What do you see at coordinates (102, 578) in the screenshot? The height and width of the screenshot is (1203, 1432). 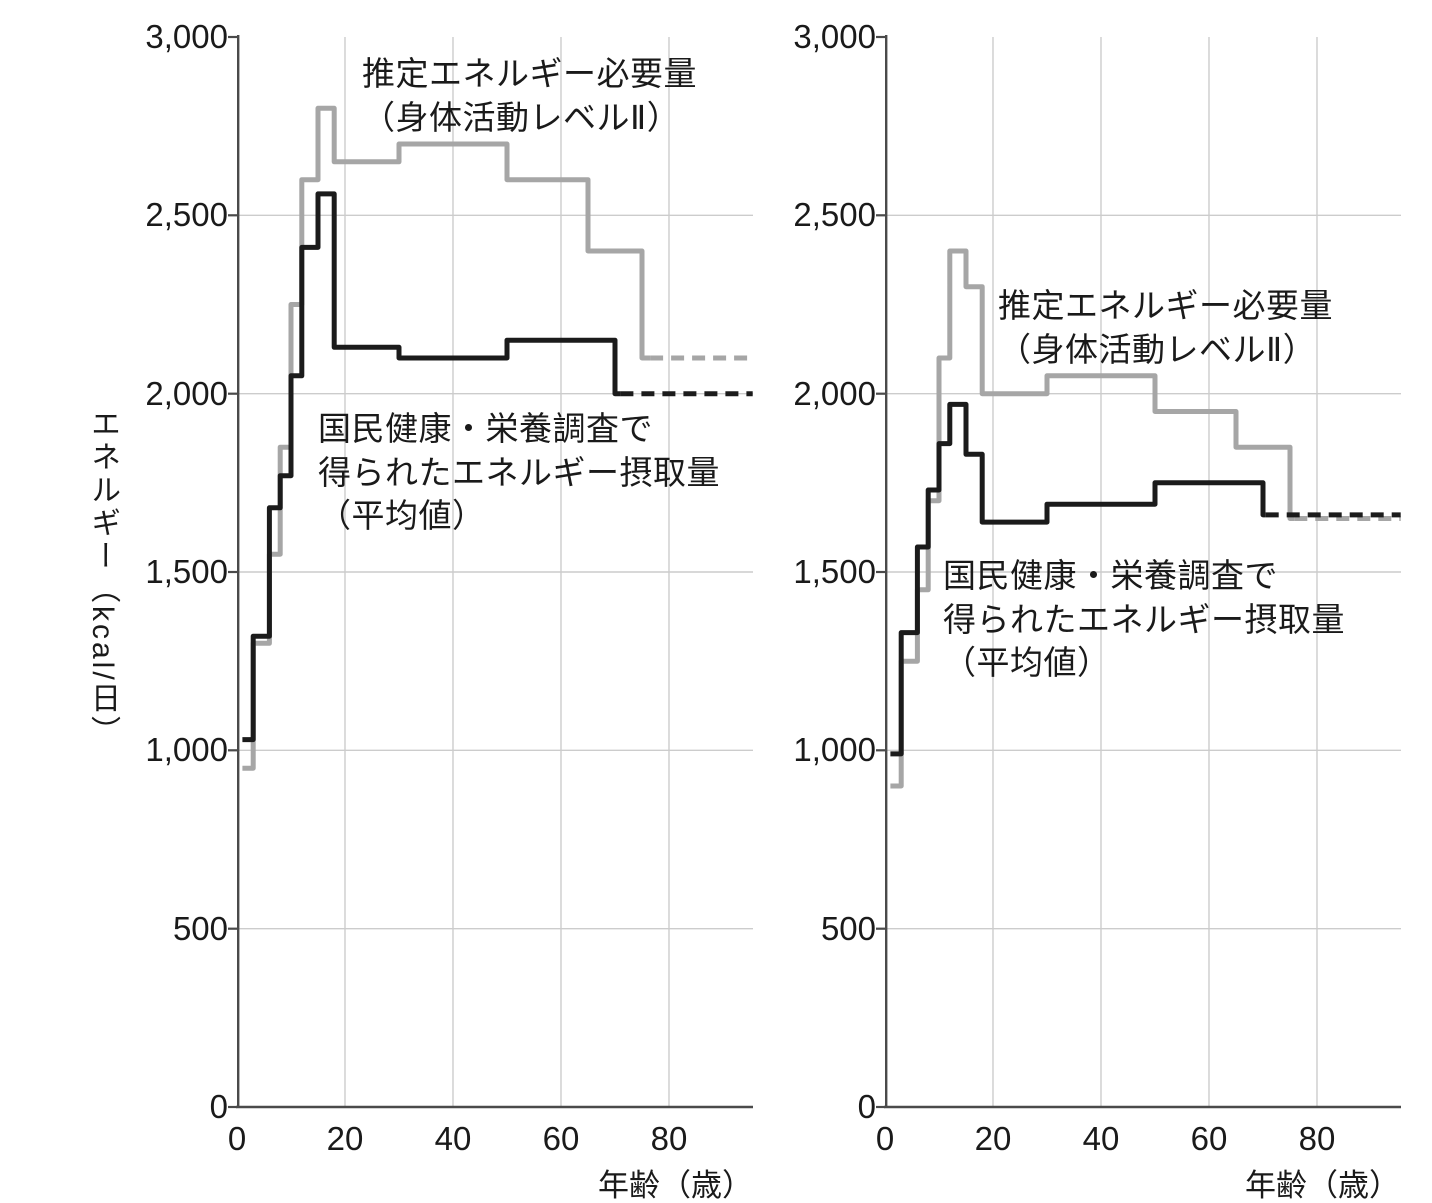 I see `y-axis-title: エネルギー（kcal/日）` at bounding box center [102, 578].